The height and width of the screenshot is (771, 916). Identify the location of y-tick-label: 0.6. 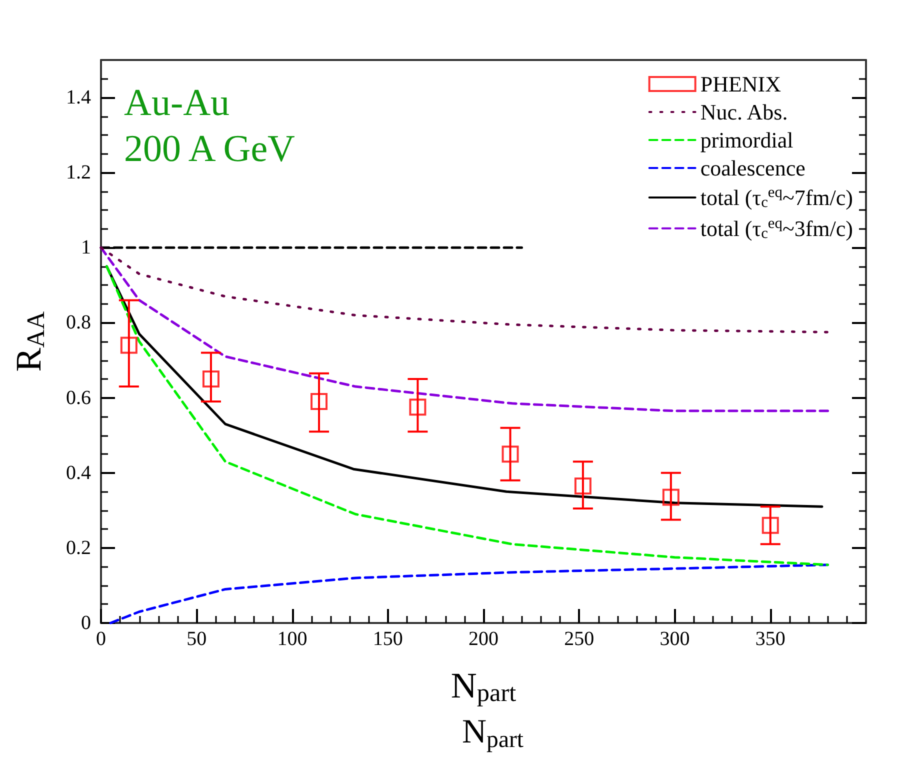
(78, 397).